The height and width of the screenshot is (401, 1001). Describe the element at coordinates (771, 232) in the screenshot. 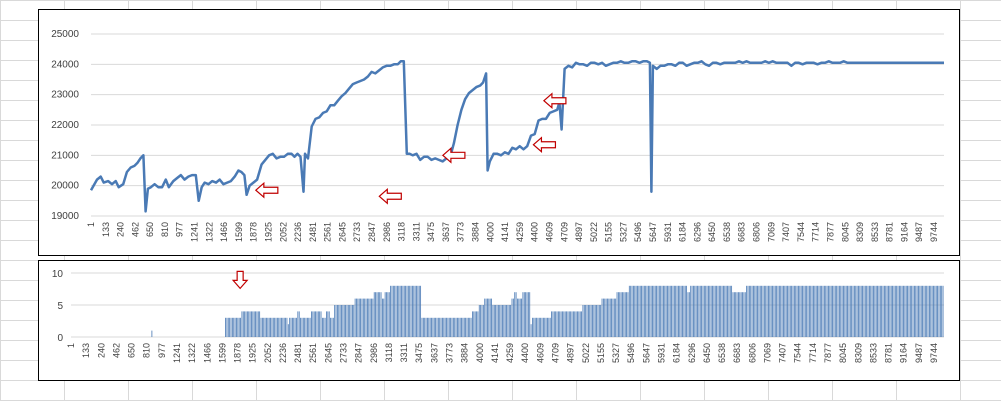

I see `x-tick-label: 7069` at that location.